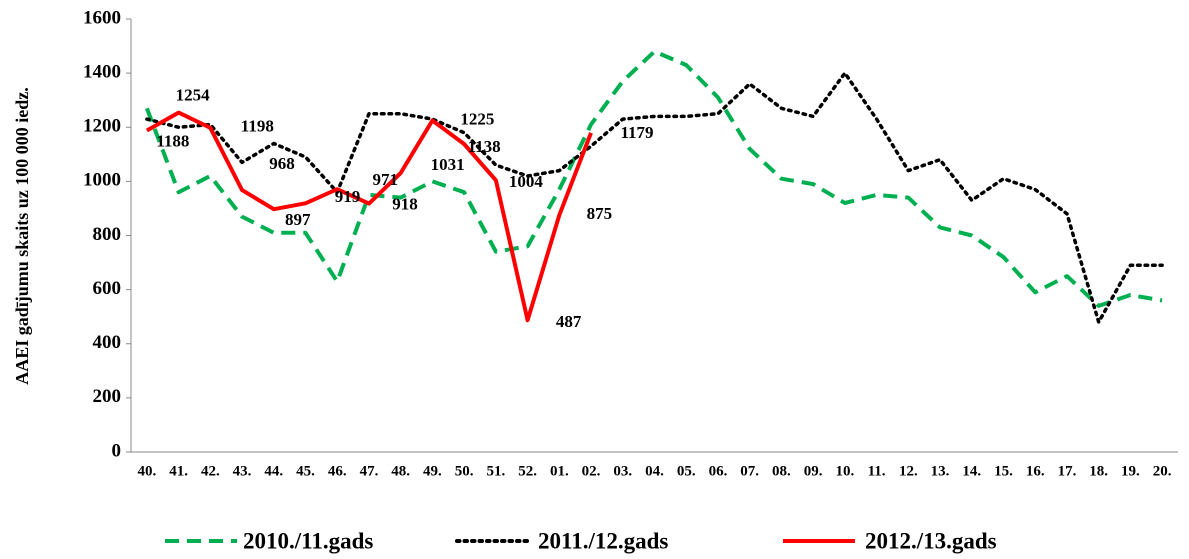 The image size is (1189, 559). What do you see at coordinates (591, 471) in the screenshot?
I see `x-tick-label: 02.` at bounding box center [591, 471].